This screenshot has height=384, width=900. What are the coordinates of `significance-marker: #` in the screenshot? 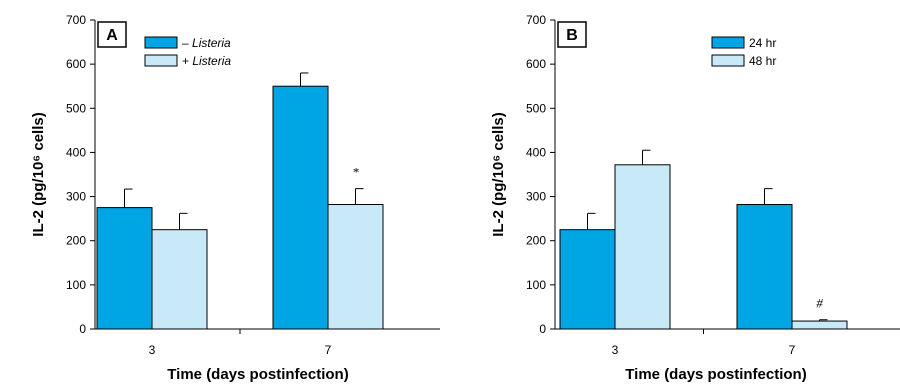 It's located at (819, 303).